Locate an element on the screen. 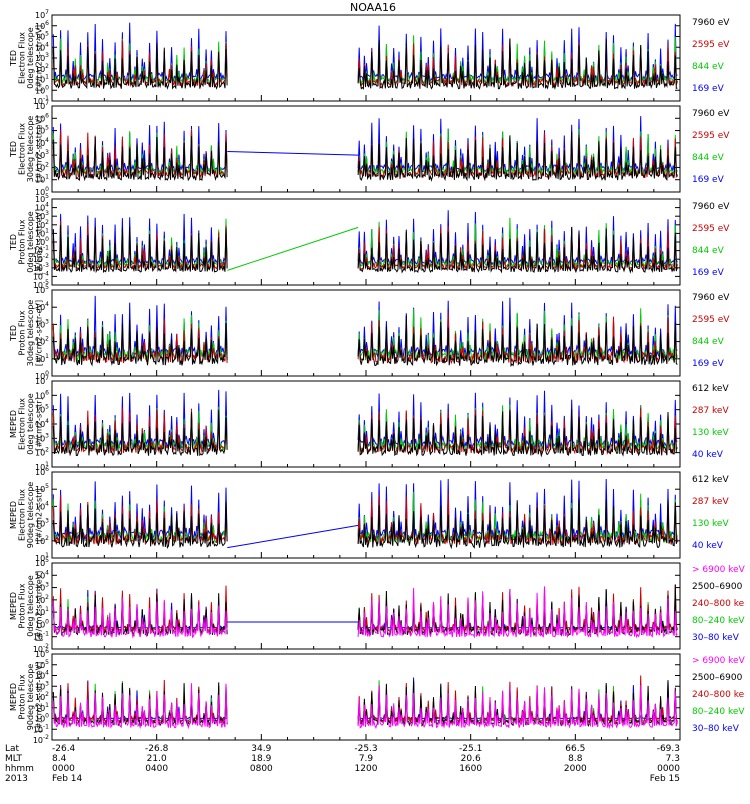 Image resolution: width=750 pixels, height=804 pixels. legend-entry: > 6900 keV is located at coordinates (719, 570).